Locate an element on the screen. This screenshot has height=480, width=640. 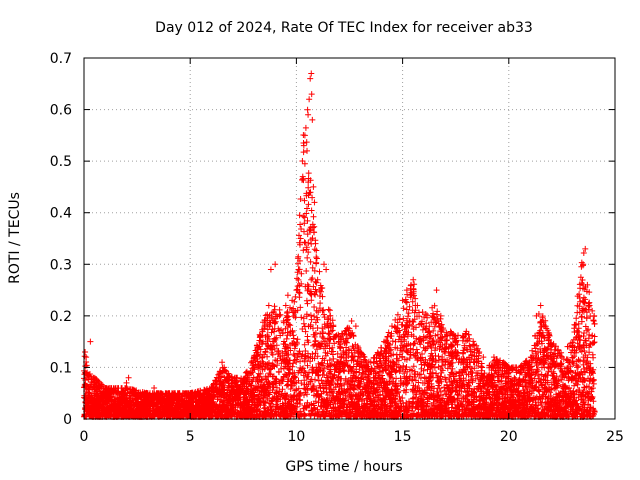
x-tick-label: 15 is located at coordinates (403, 437).